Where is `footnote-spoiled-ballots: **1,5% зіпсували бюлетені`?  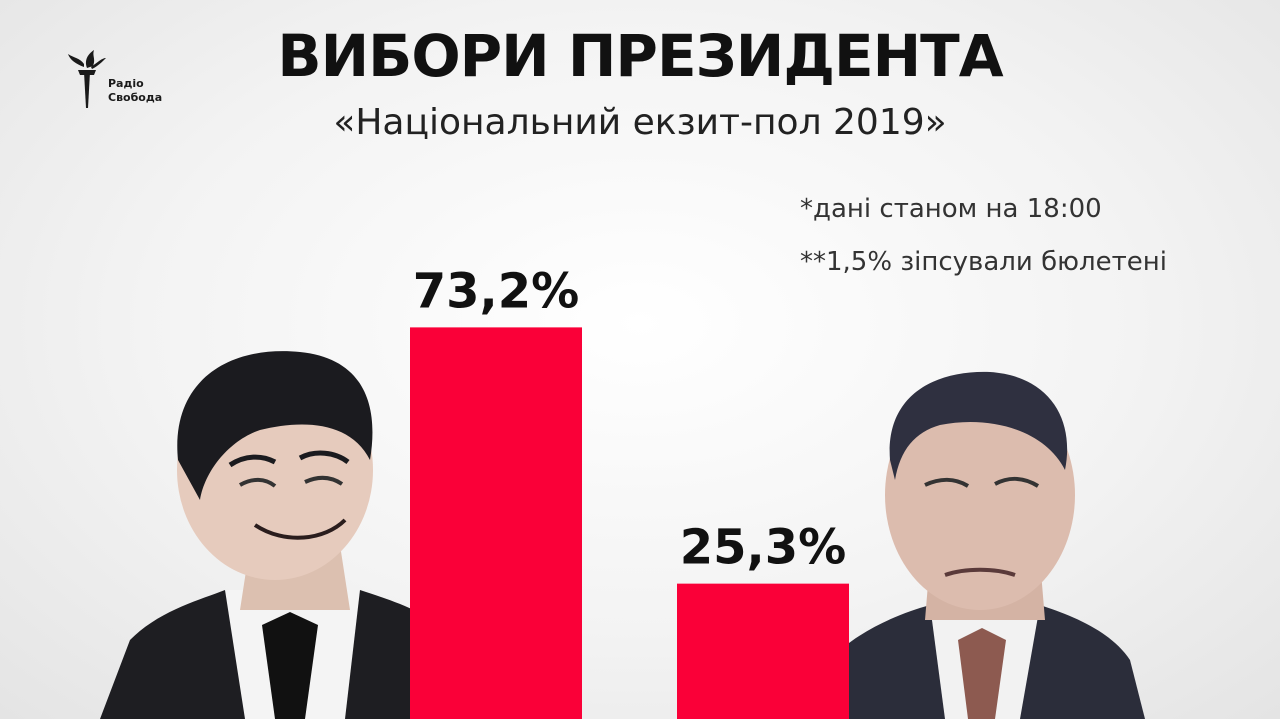 footnote-spoiled-ballots: **1,5% зіпсували бюлетені is located at coordinates (983, 262).